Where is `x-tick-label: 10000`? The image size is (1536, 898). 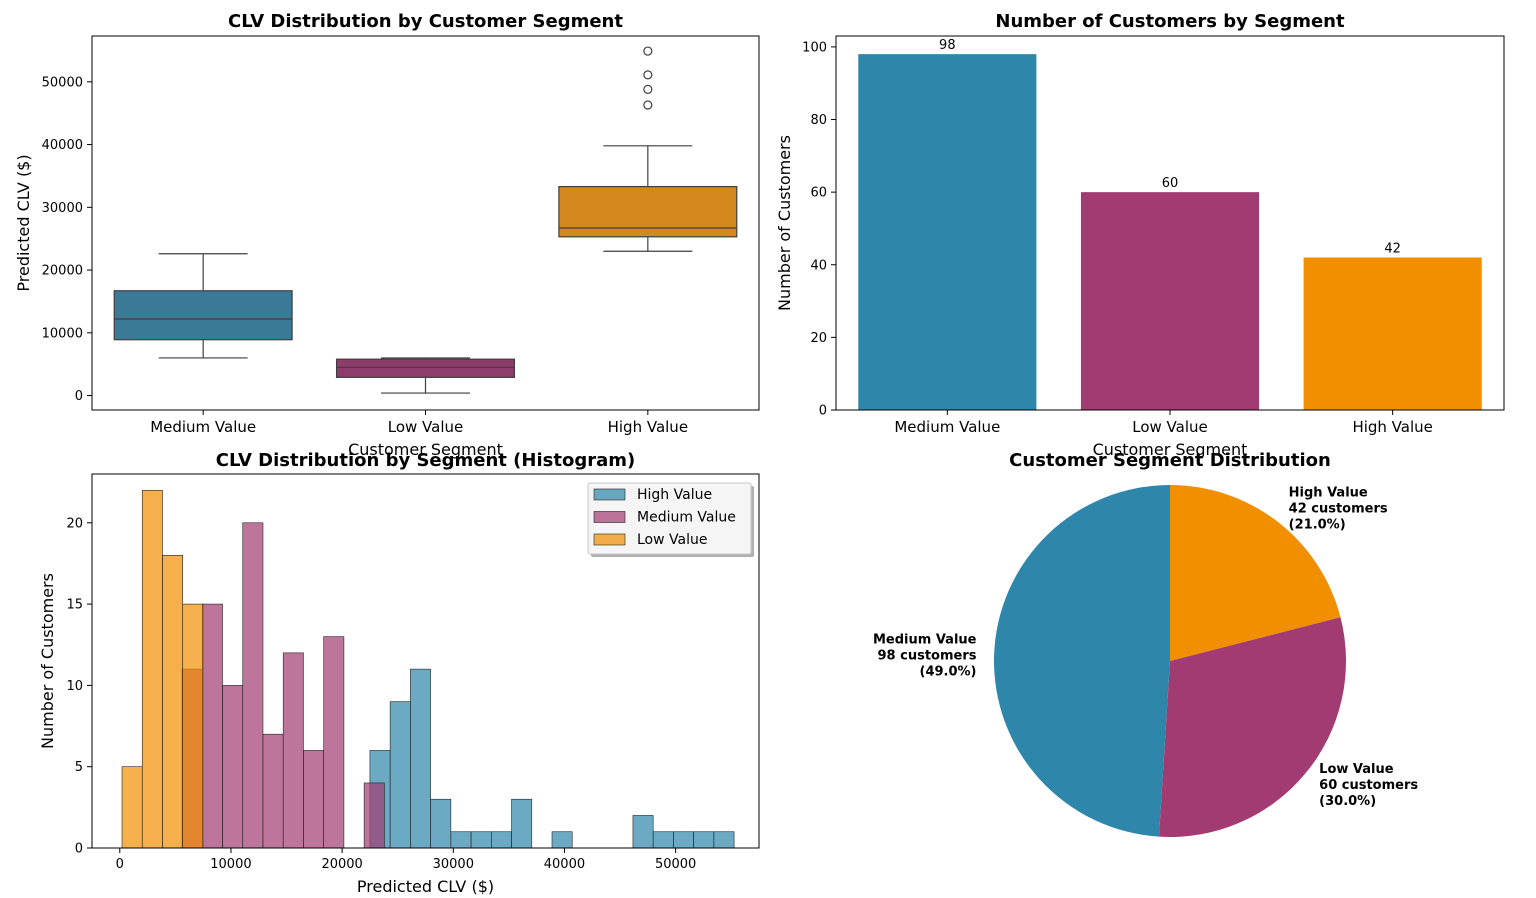
x-tick-label: 10000 is located at coordinates (230, 864).